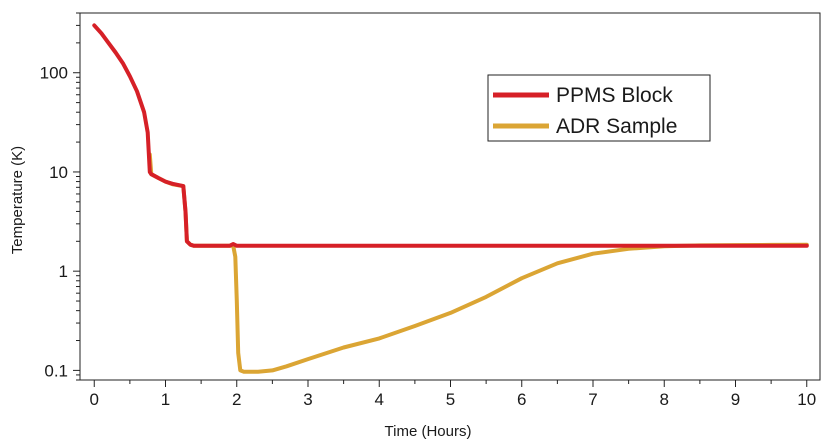 The height and width of the screenshot is (439, 821). Describe the element at coordinates (94, 399) in the screenshot. I see `x-tick-label: 0` at that location.